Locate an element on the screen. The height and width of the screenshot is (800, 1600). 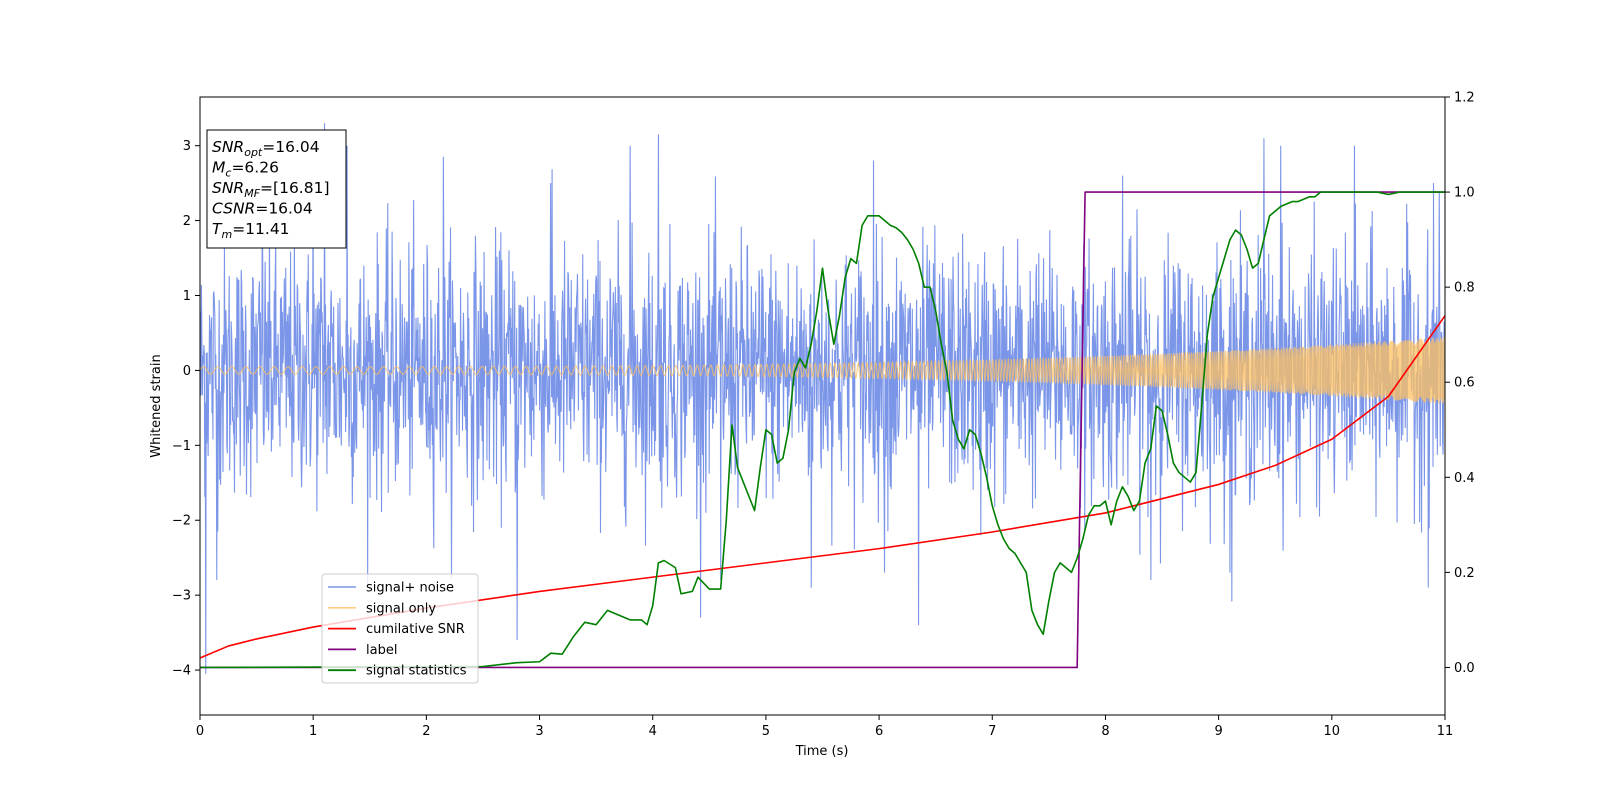
y-left-tick-label: 3 is located at coordinates (187, 146).